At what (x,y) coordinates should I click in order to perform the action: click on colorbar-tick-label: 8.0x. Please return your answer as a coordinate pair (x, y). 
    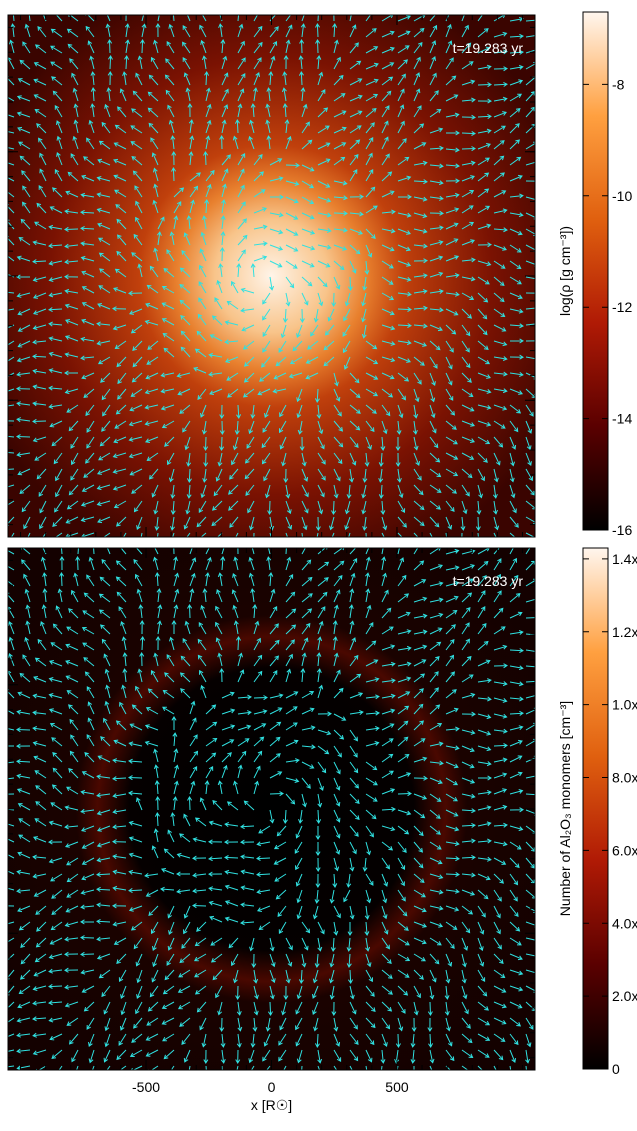
    Looking at the image, I should click on (624, 778).